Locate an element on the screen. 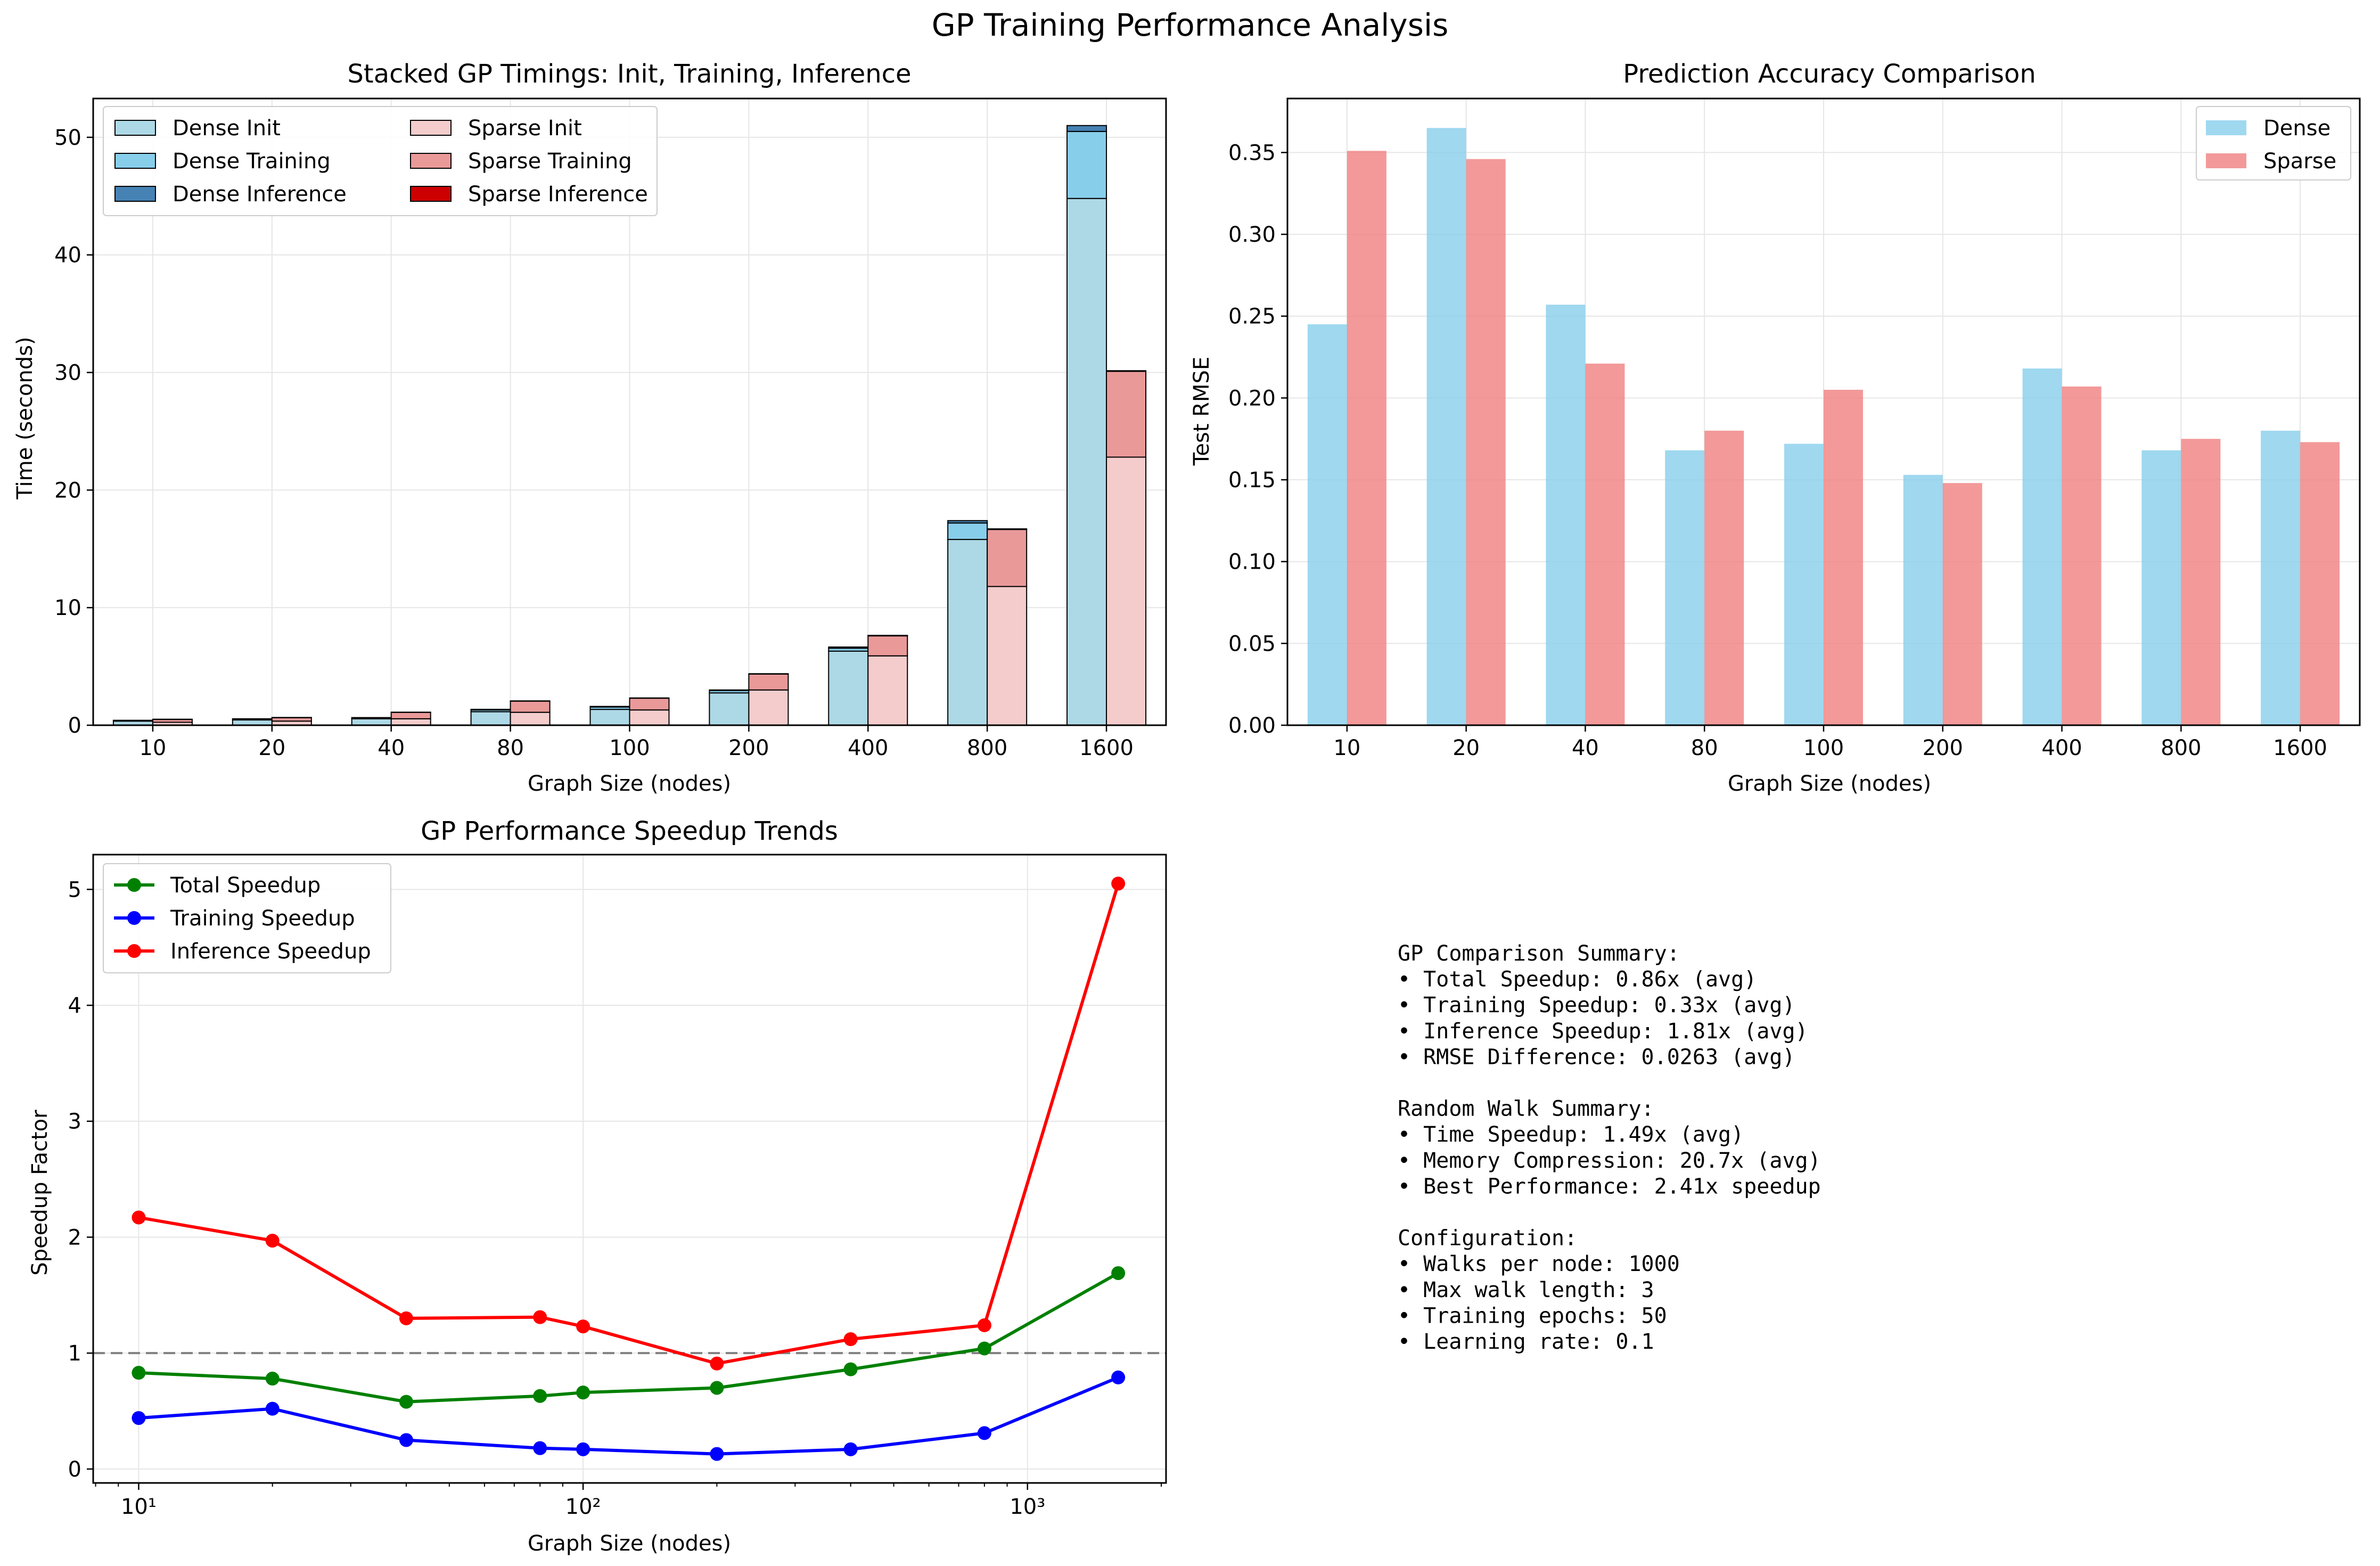 The image size is (2380, 1566). y-tick-label: 0.00 is located at coordinates (1252, 726).